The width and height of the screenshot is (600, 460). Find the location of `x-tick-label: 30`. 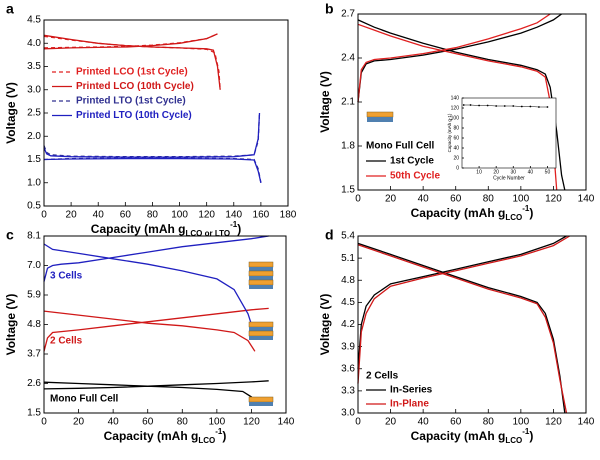

x-tick-label: 30 is located at coordinates (513, 172).